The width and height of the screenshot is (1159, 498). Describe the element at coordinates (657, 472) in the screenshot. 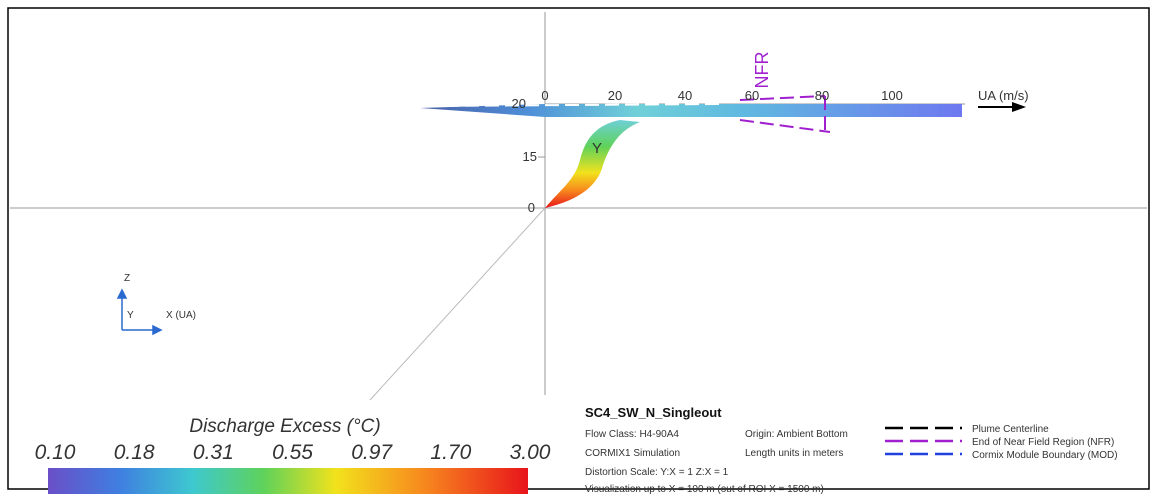

I see `info-text: Distortion Scale: Y:X = 1 Z:X = 1` at that location.